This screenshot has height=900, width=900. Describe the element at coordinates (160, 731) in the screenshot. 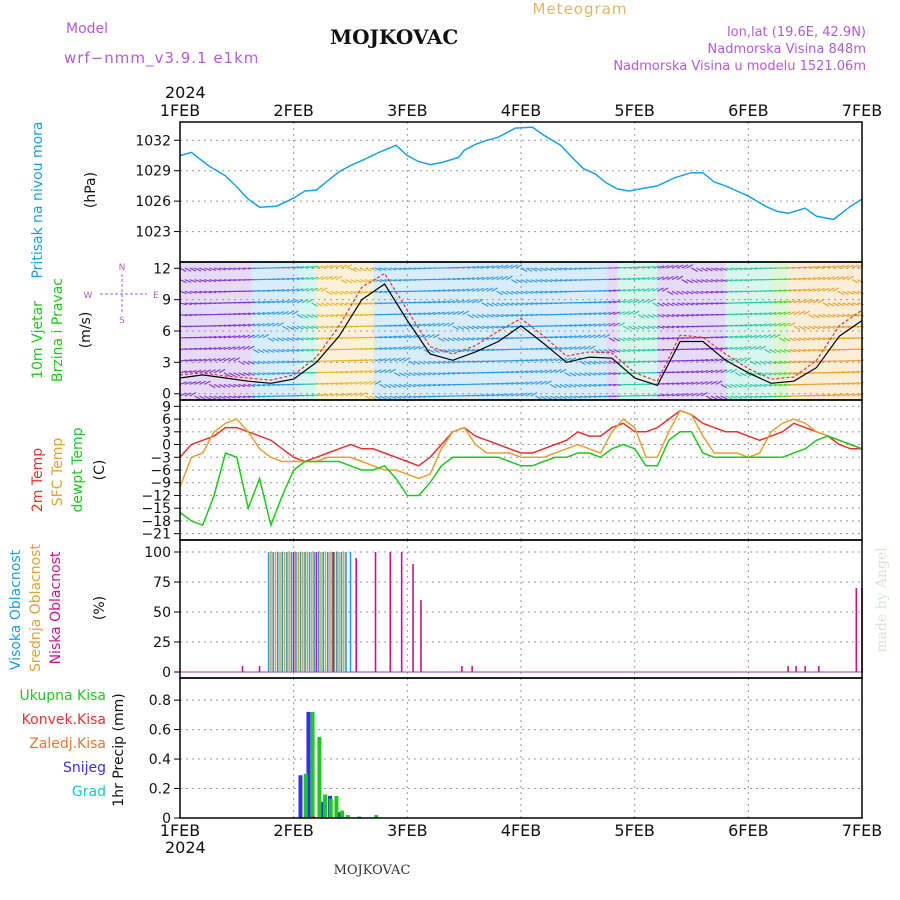

I see `y-tick-label: 0.6` at that location.